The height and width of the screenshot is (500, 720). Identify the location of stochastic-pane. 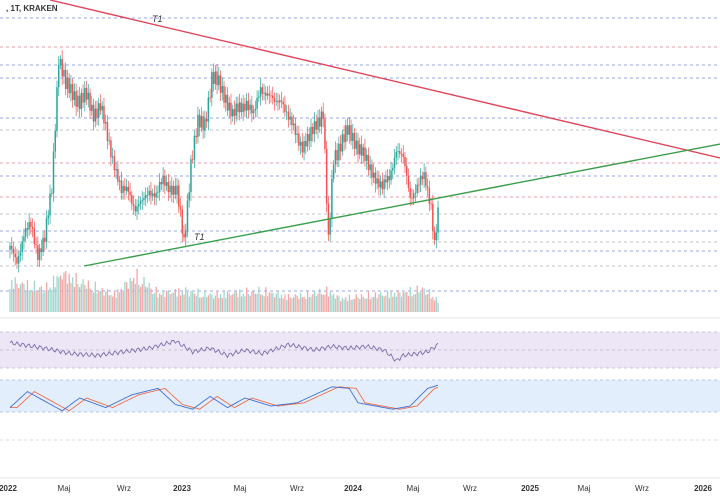
(360, 410).